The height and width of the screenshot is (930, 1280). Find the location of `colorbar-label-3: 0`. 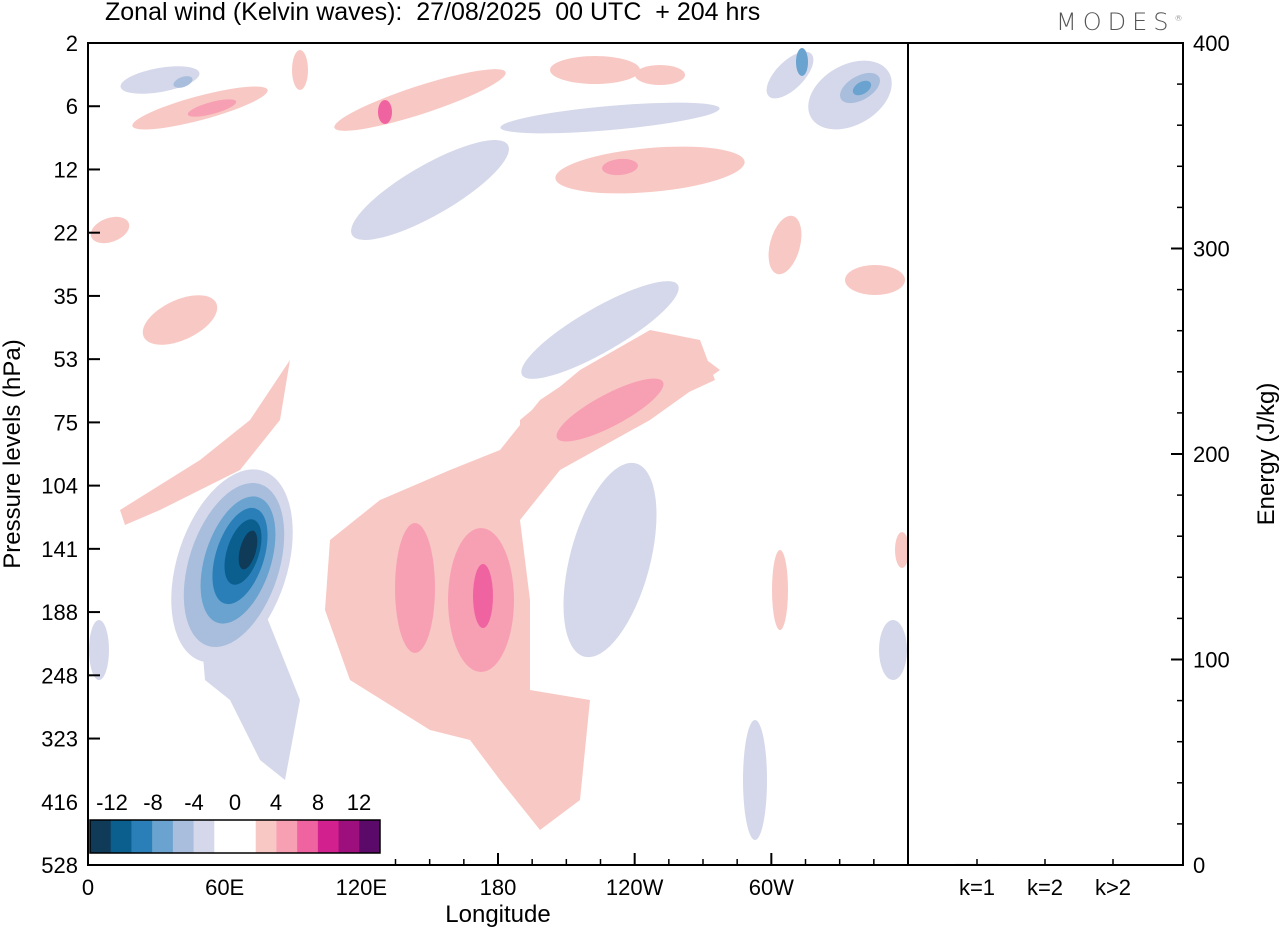

colorbar-label-3: 0 is located at coordinates (235, 802).